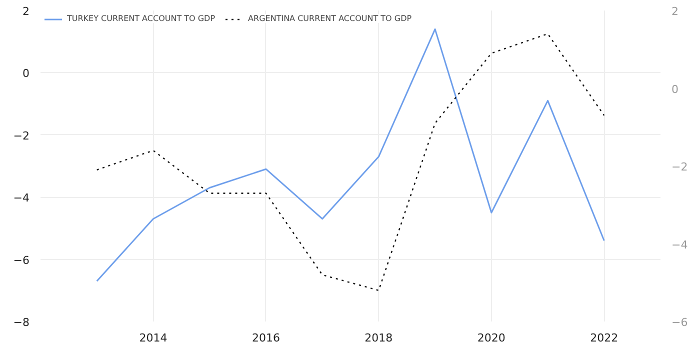 The image size is (700, 344). Describe the element at coordinates (680, 167) in the screenshot. I see `y2-tick-label: −2` at that location.